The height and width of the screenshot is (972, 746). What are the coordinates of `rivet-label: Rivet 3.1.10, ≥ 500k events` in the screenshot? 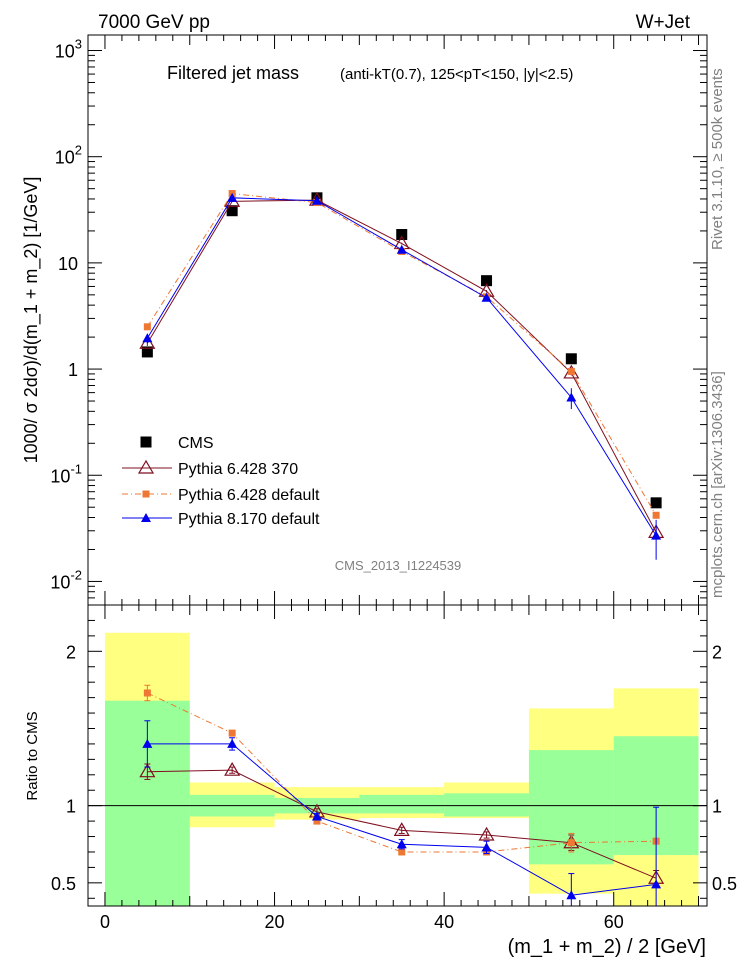 It's located at (717, 159).